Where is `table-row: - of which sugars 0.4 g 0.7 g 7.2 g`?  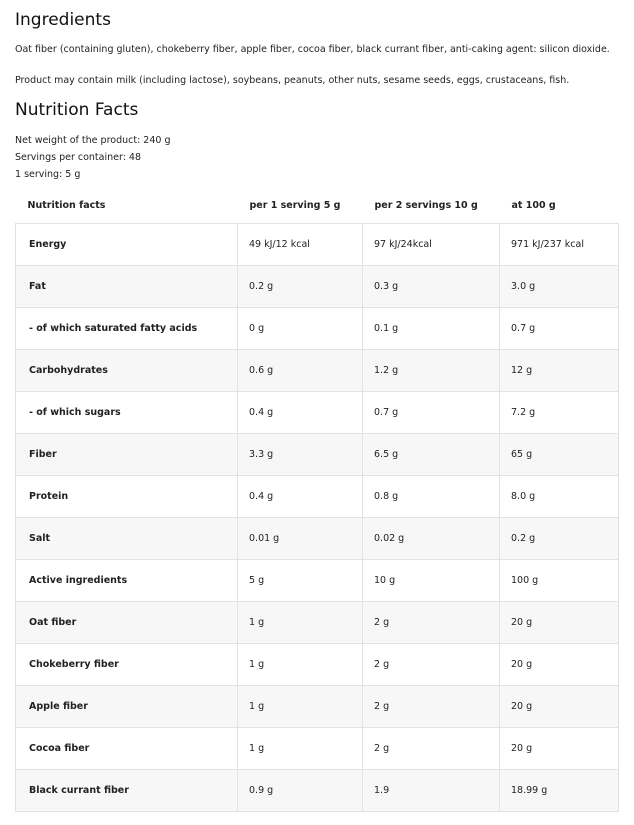
table-row: - of which sugars 0.4 g 0.7 g 7.2 g is located at coordinates (317, 412).